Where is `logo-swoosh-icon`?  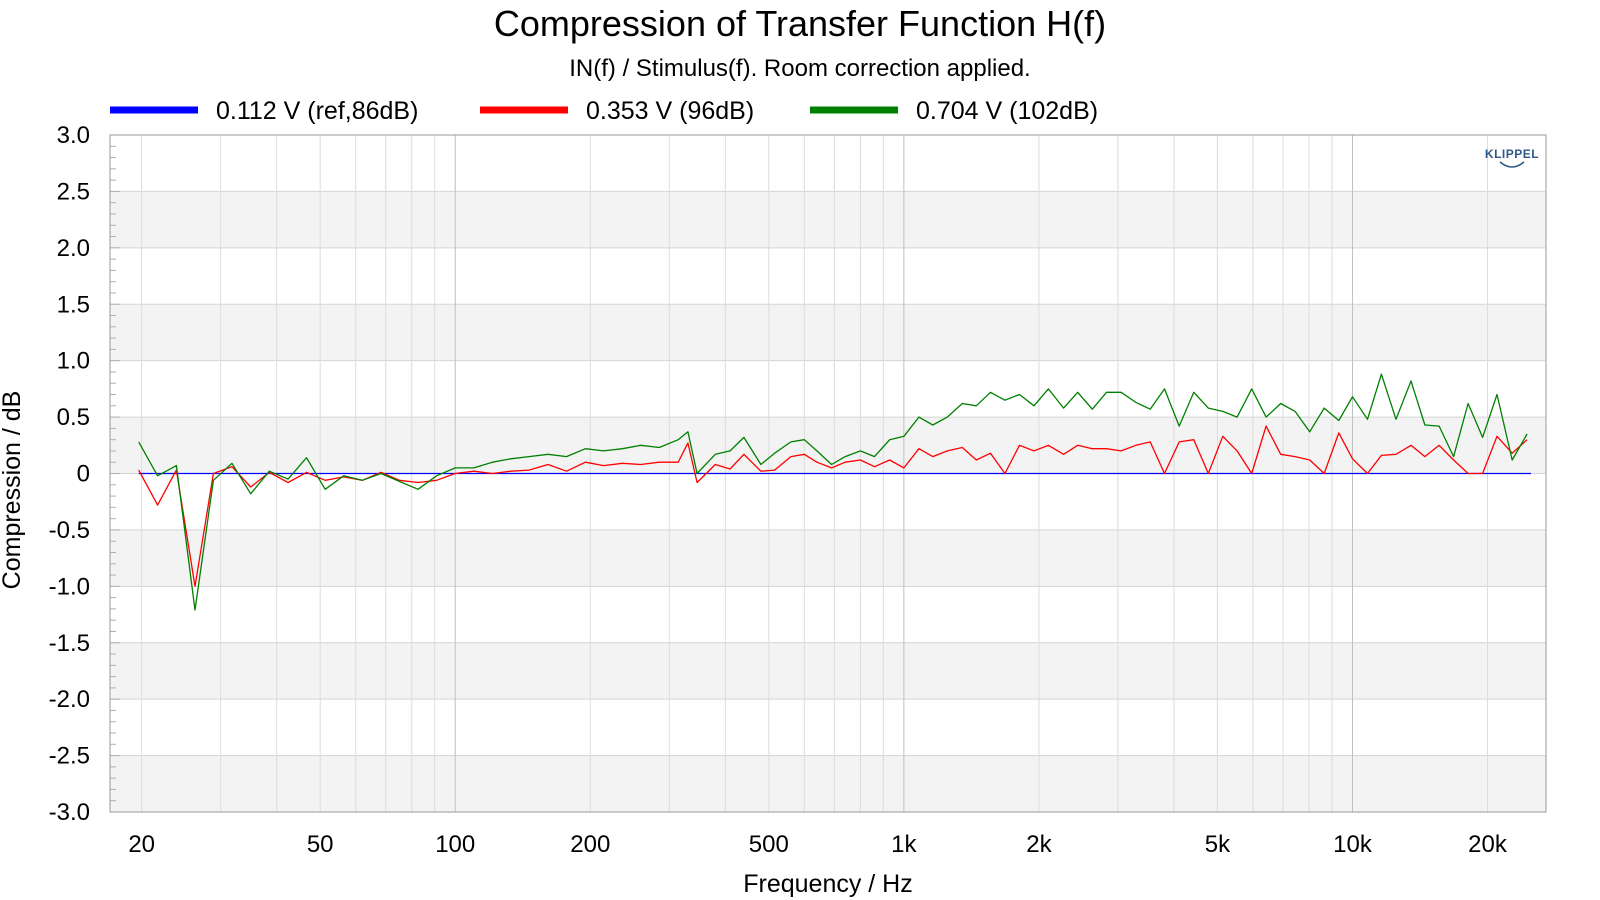
logo-swoosh-icon is located at coordinates (1512, 164).